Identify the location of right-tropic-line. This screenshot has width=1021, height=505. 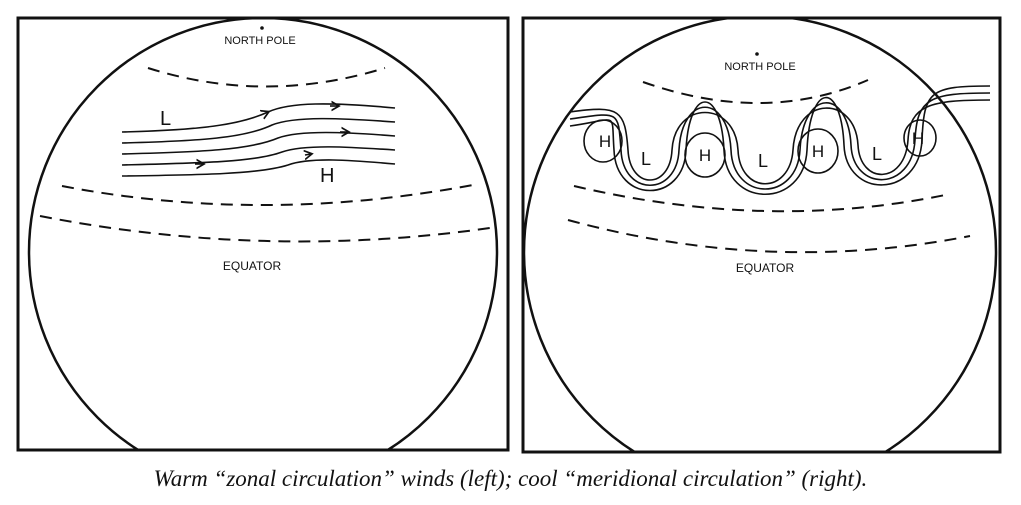
(769, 236).